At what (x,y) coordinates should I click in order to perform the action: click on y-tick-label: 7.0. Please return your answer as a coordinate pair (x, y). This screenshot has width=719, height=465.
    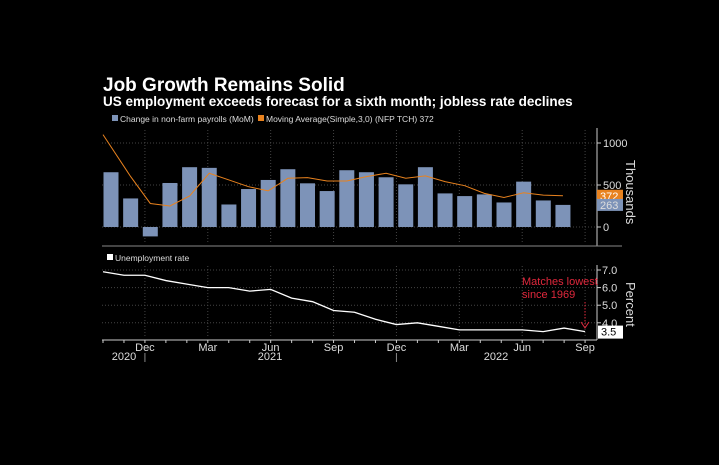
    Looking at the image, I should click on (609, 271).